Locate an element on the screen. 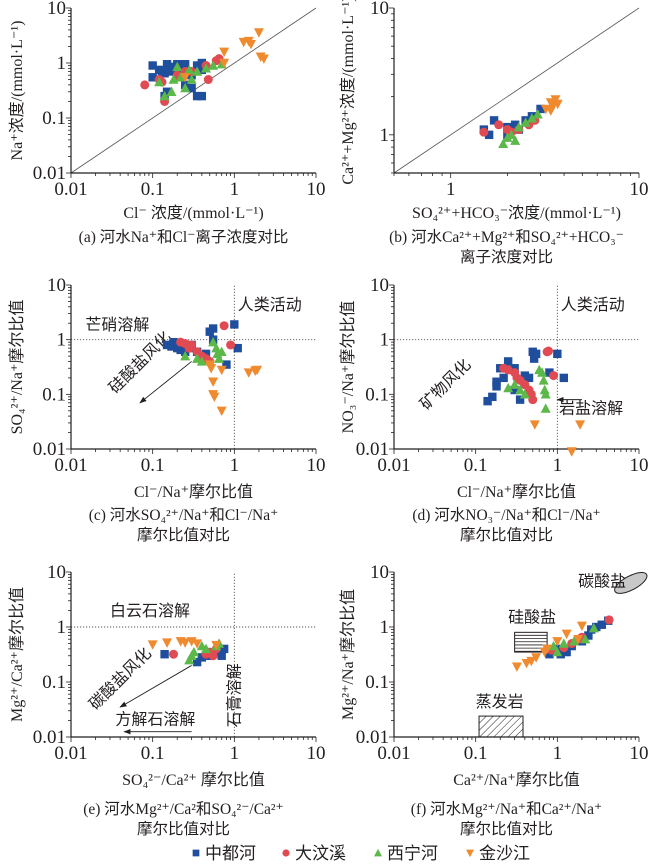 The height and width of the screenshot is (865, 650). x-tick-label: 0.01 is located at coordinates (70, 465).